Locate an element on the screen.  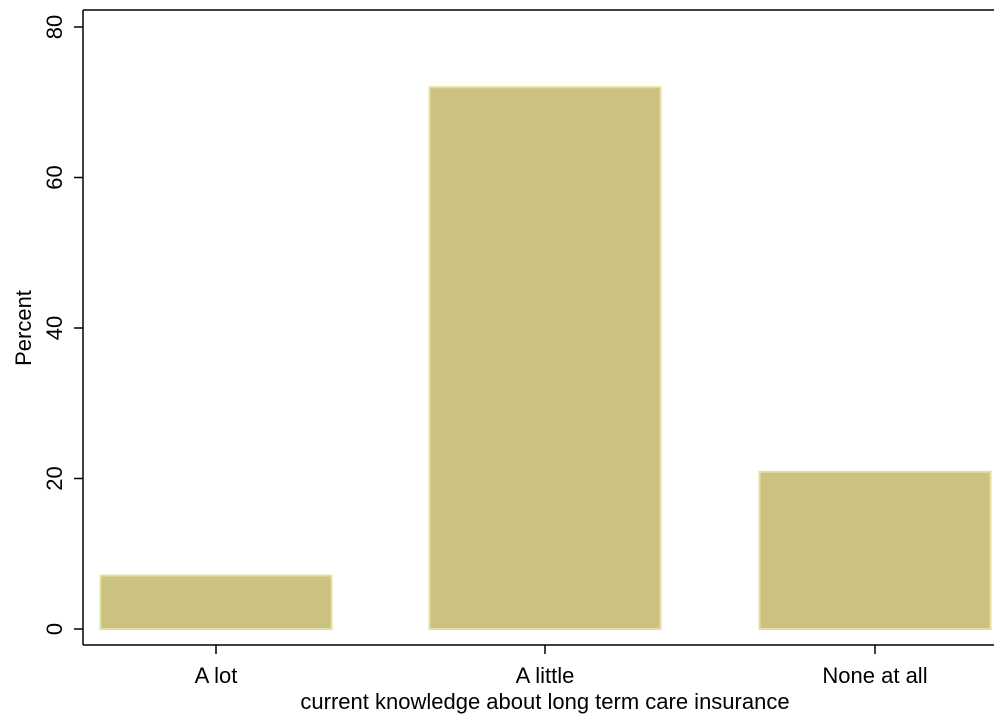
y-tick-label: 40 is located at coordinates (54, 328).